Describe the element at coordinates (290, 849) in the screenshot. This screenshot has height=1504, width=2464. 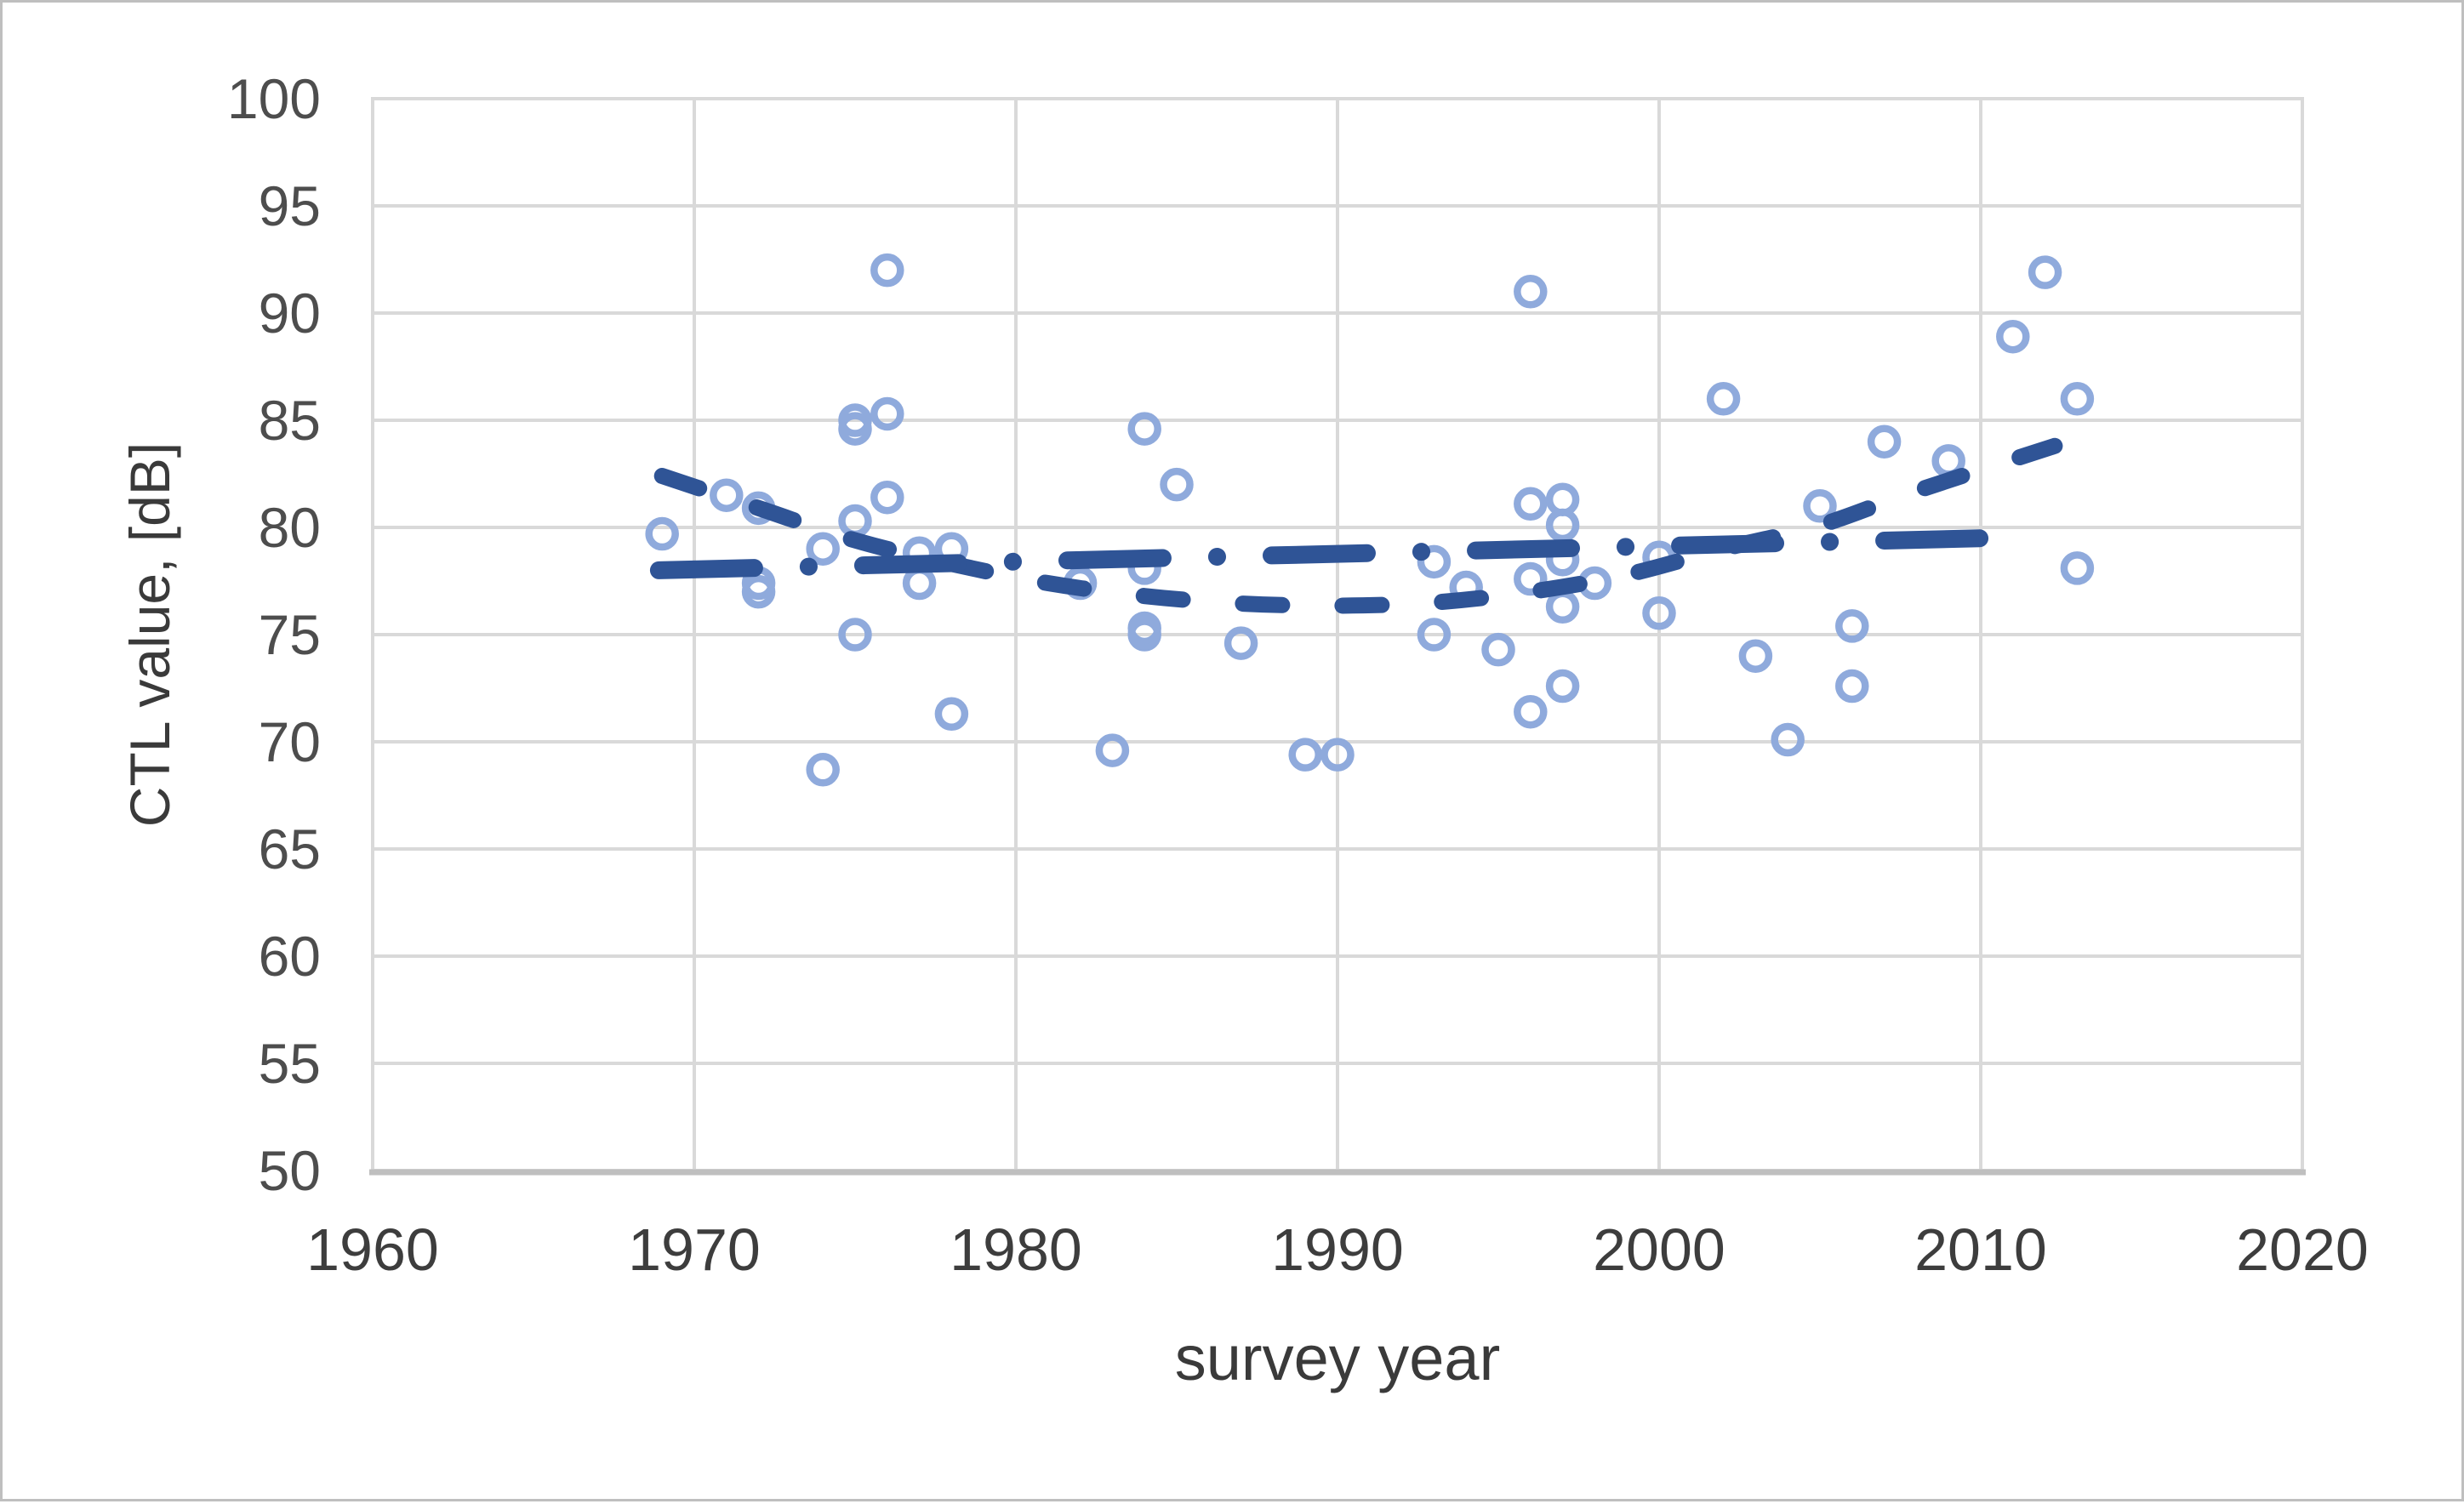
I see `y-tick-label-65: 65` at that location.